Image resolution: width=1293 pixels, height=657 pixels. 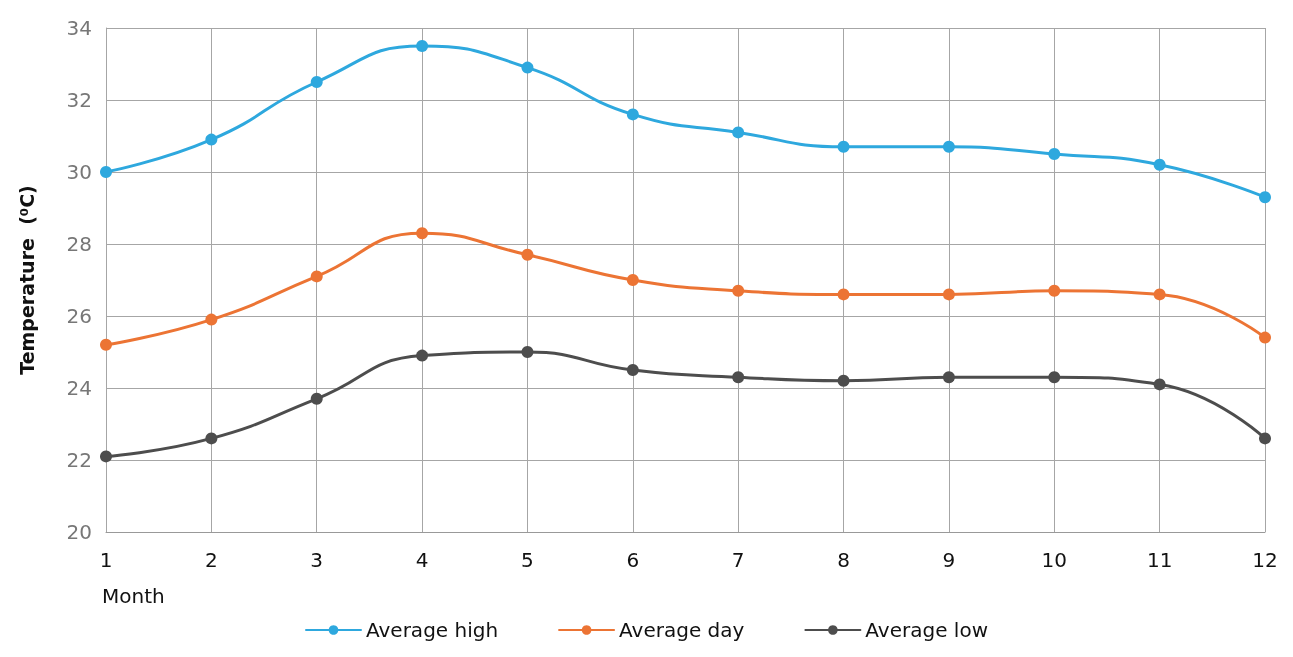 I want to click on x-axis-title: Month, so click(x=133, y=596).